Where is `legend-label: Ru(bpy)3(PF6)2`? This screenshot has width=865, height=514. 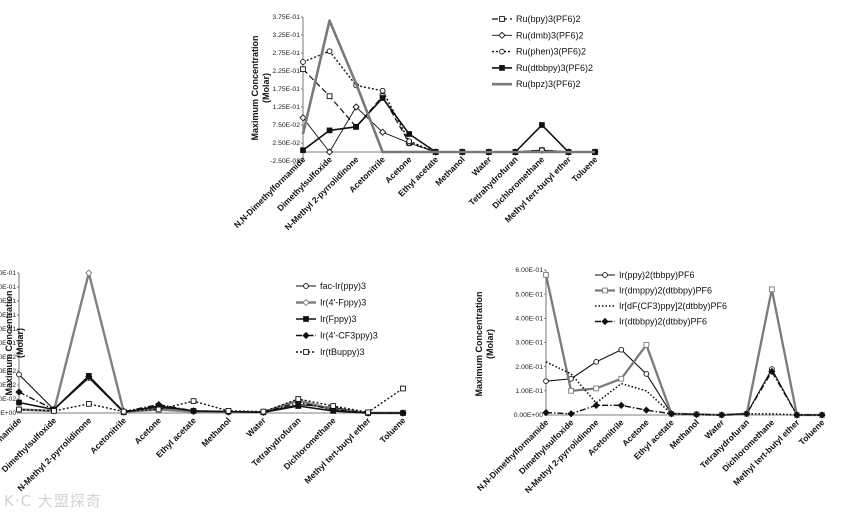
legend-label: Ru(bpy)3(PF6)2 is located at coordinates (548, 19).